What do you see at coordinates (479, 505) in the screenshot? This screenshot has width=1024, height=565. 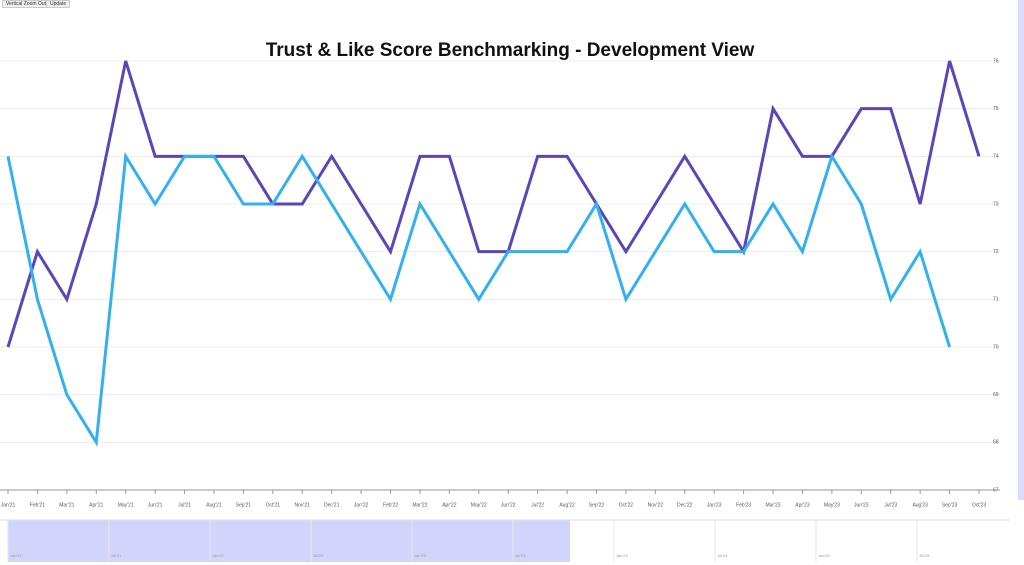 I see `x-tick-label: May'22` at bounding box center [479, 505].